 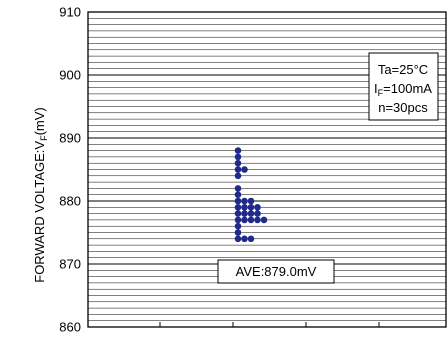 What do you see at coordinates (403, 69) in the screenshot?
I see `condition-ta: Ta=25°C` at bounding box center [403, 69].